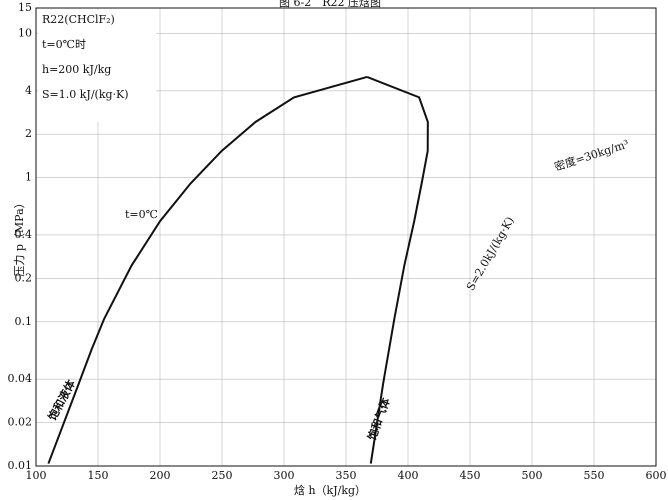  I want to click on y-axis-label: 压力 p（MPa）, so click(19, 236).